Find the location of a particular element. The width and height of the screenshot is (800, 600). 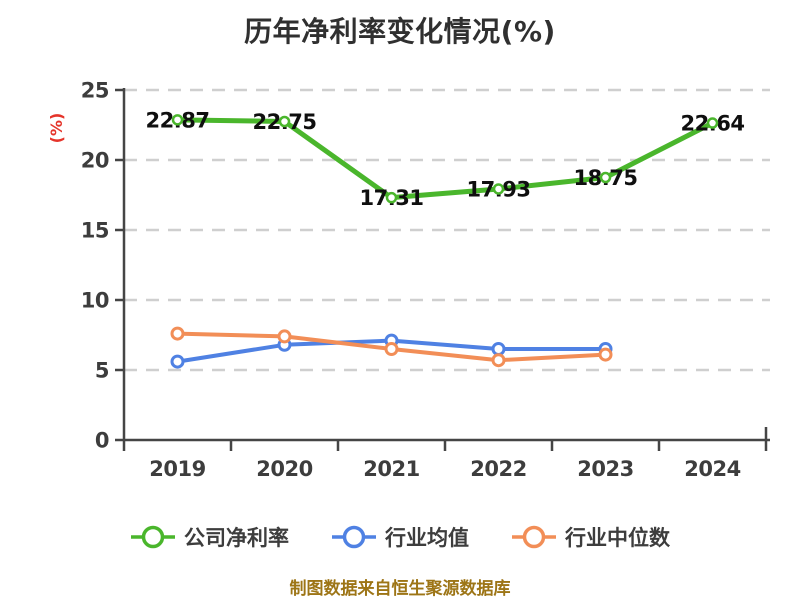

y-tick-label: 25 is located at coordinates (95, 91).